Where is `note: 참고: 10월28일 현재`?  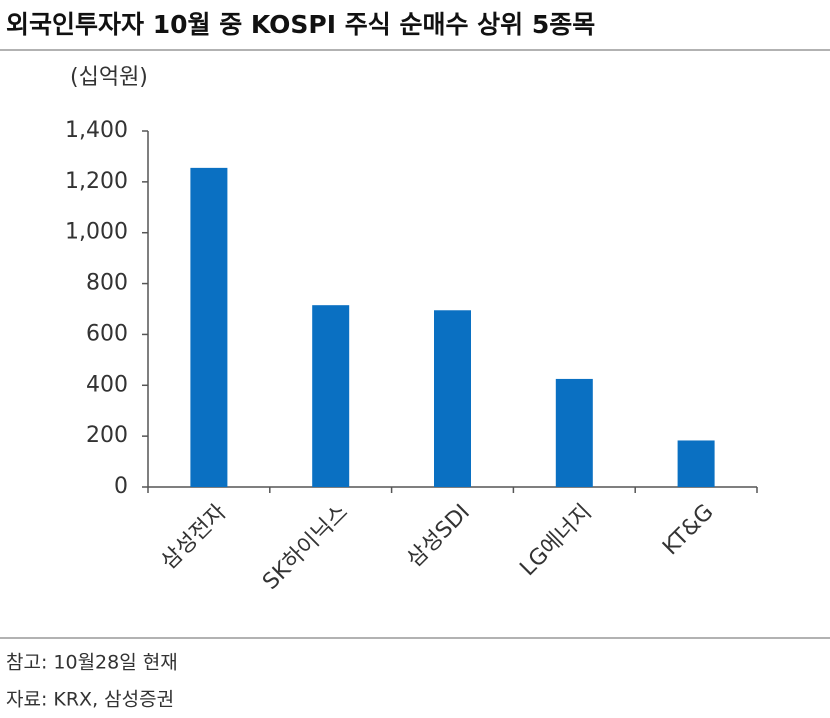
note: 참고: 10월28일 현재 is located at coordinates (92, 663).